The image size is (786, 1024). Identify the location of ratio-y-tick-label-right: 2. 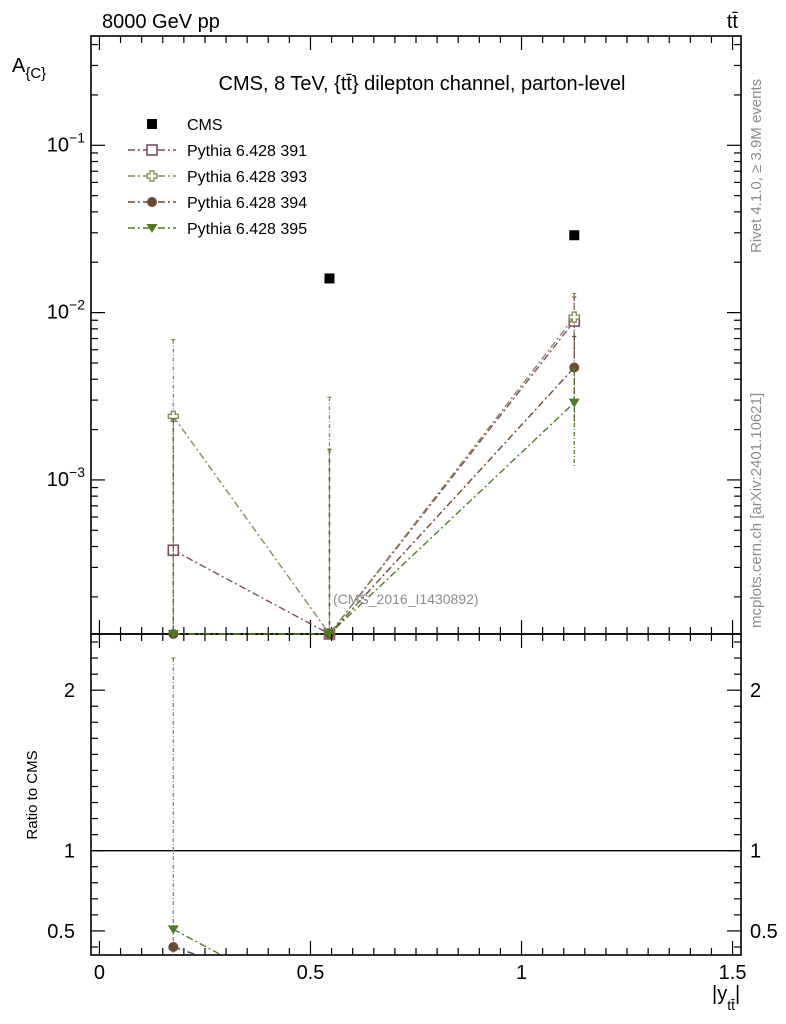
(755, 691).